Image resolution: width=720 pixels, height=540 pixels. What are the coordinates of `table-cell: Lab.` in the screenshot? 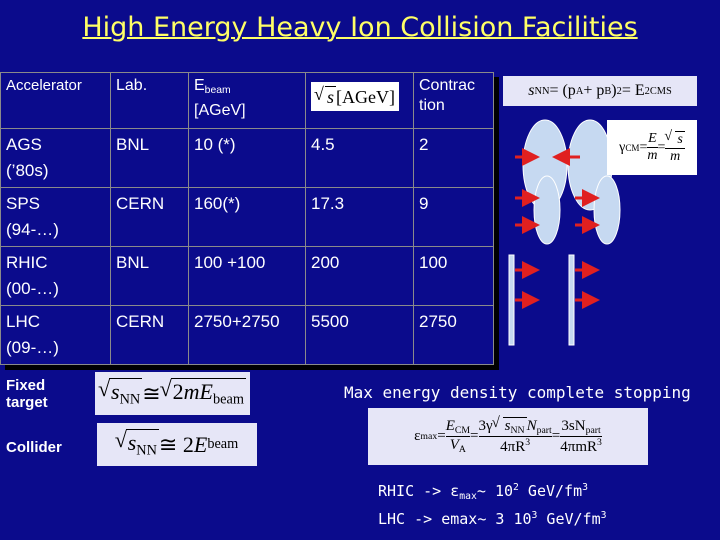 It's located at (149, 100).